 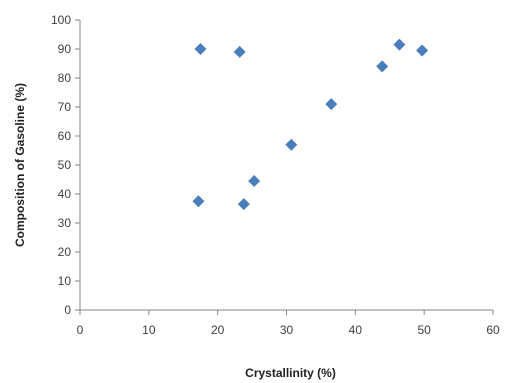 What do you see at coordinates (65, 223) in the screenshot?
I see `y-tick-label: 30` at bounding box center [65, 223].